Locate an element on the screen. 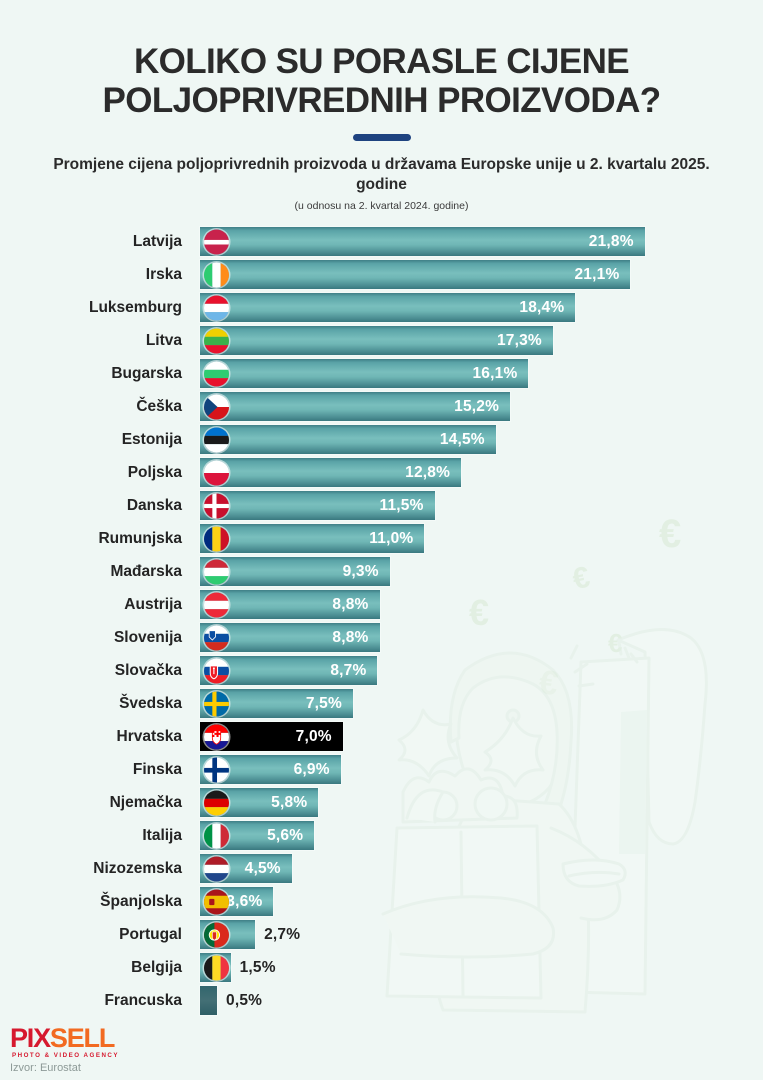 The height and width of the screenshot is (1080, 763). bar-track: 8,7% is located at coordinates (481, 671).